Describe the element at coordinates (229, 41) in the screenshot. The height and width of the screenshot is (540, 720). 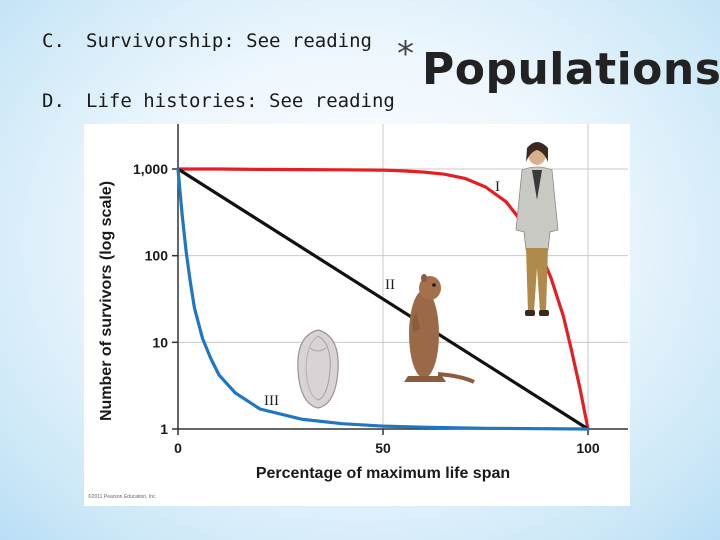
I see `bullet-text: Survivorship: See reading` at that location.